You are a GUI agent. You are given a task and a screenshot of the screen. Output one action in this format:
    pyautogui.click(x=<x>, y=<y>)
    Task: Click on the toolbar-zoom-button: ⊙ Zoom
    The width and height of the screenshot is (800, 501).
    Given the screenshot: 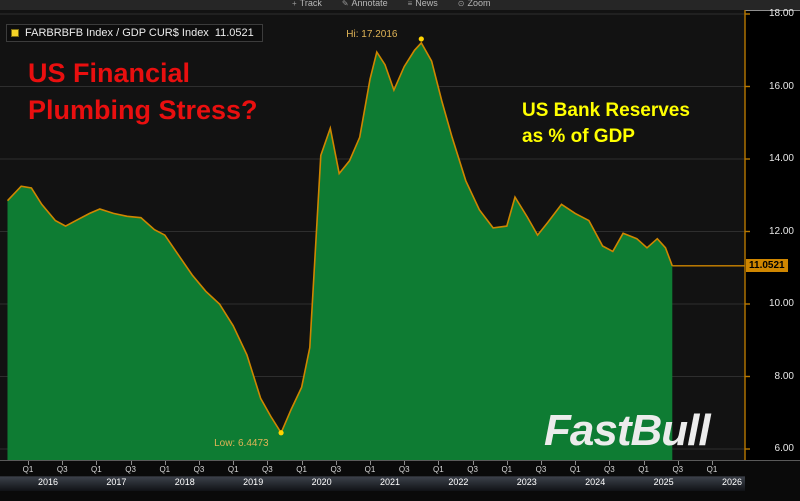 What is the action you would take?
    pyautogui.click(x=474, y=4)
    